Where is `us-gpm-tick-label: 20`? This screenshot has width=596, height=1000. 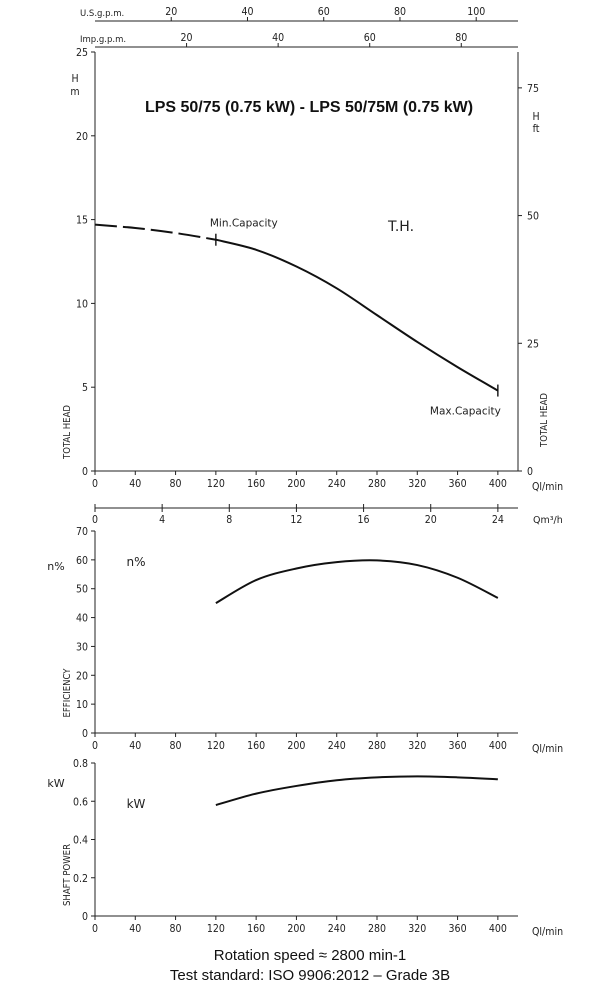
us-gpm-tick-label: 20 is located at coordinates (171, 12).